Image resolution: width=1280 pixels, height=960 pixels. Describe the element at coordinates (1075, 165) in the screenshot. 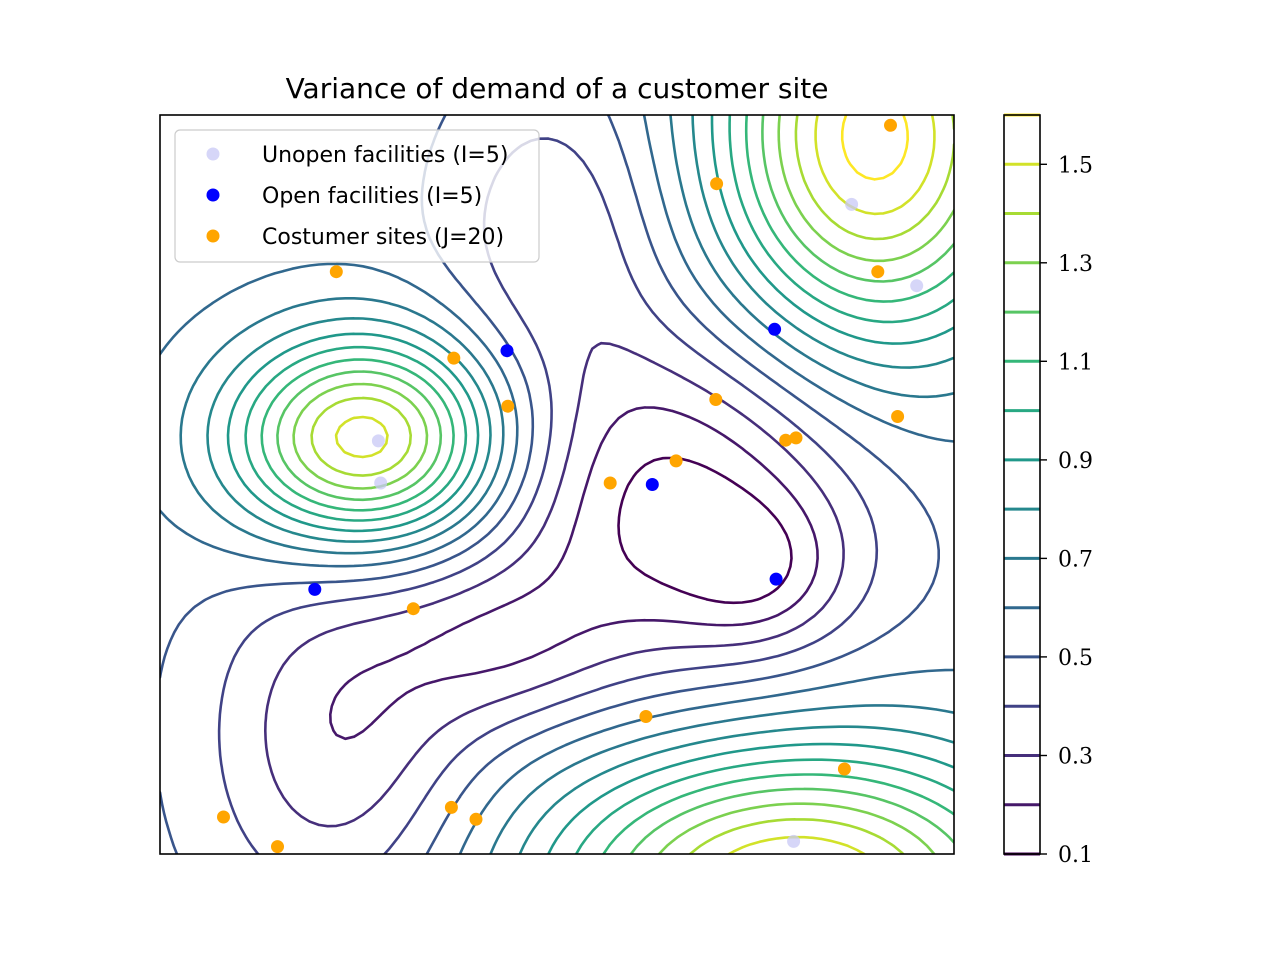

I see `colorbar-tick-label-8: 1.5` at that location.